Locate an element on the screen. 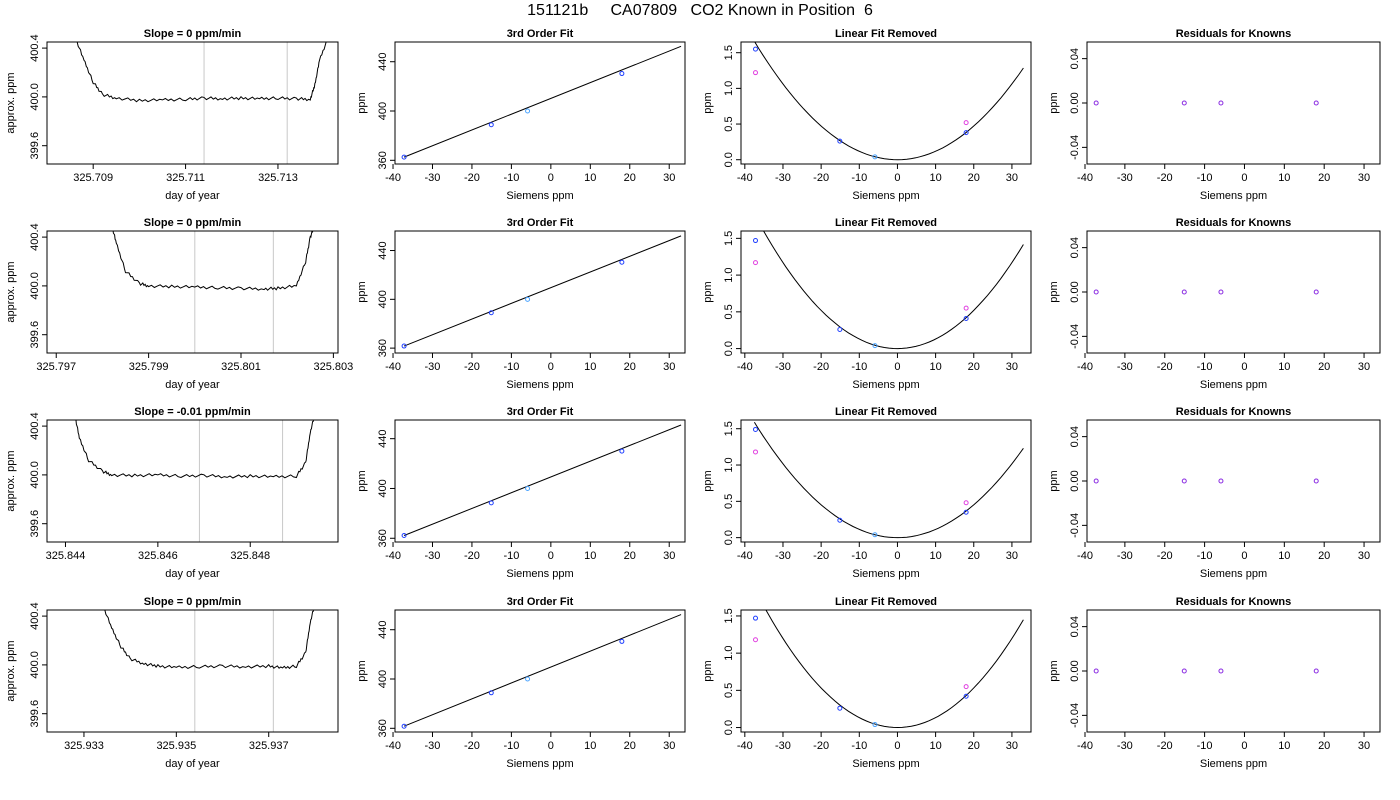 This screenshot has height=800, width=1400. chart-15-ytick-label-2: 0.5 is located at coordinates (729, 690).